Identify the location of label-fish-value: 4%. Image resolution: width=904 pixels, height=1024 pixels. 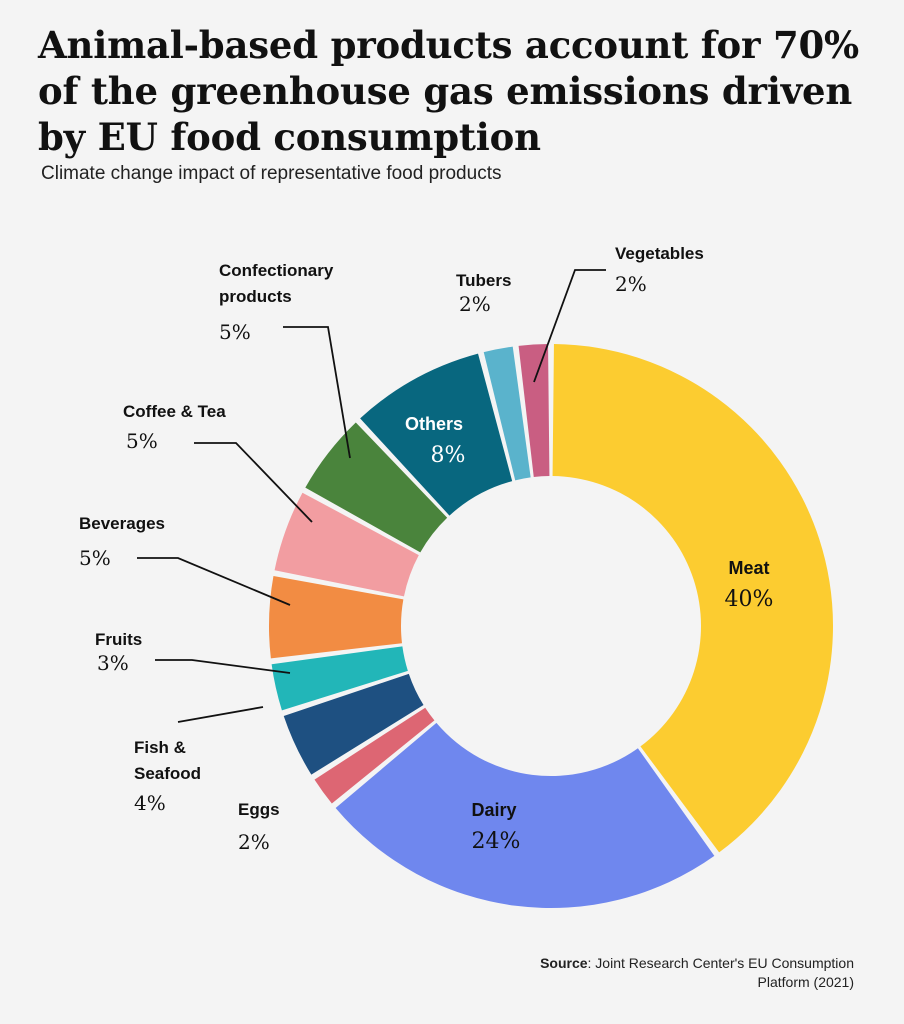
(150, 803).